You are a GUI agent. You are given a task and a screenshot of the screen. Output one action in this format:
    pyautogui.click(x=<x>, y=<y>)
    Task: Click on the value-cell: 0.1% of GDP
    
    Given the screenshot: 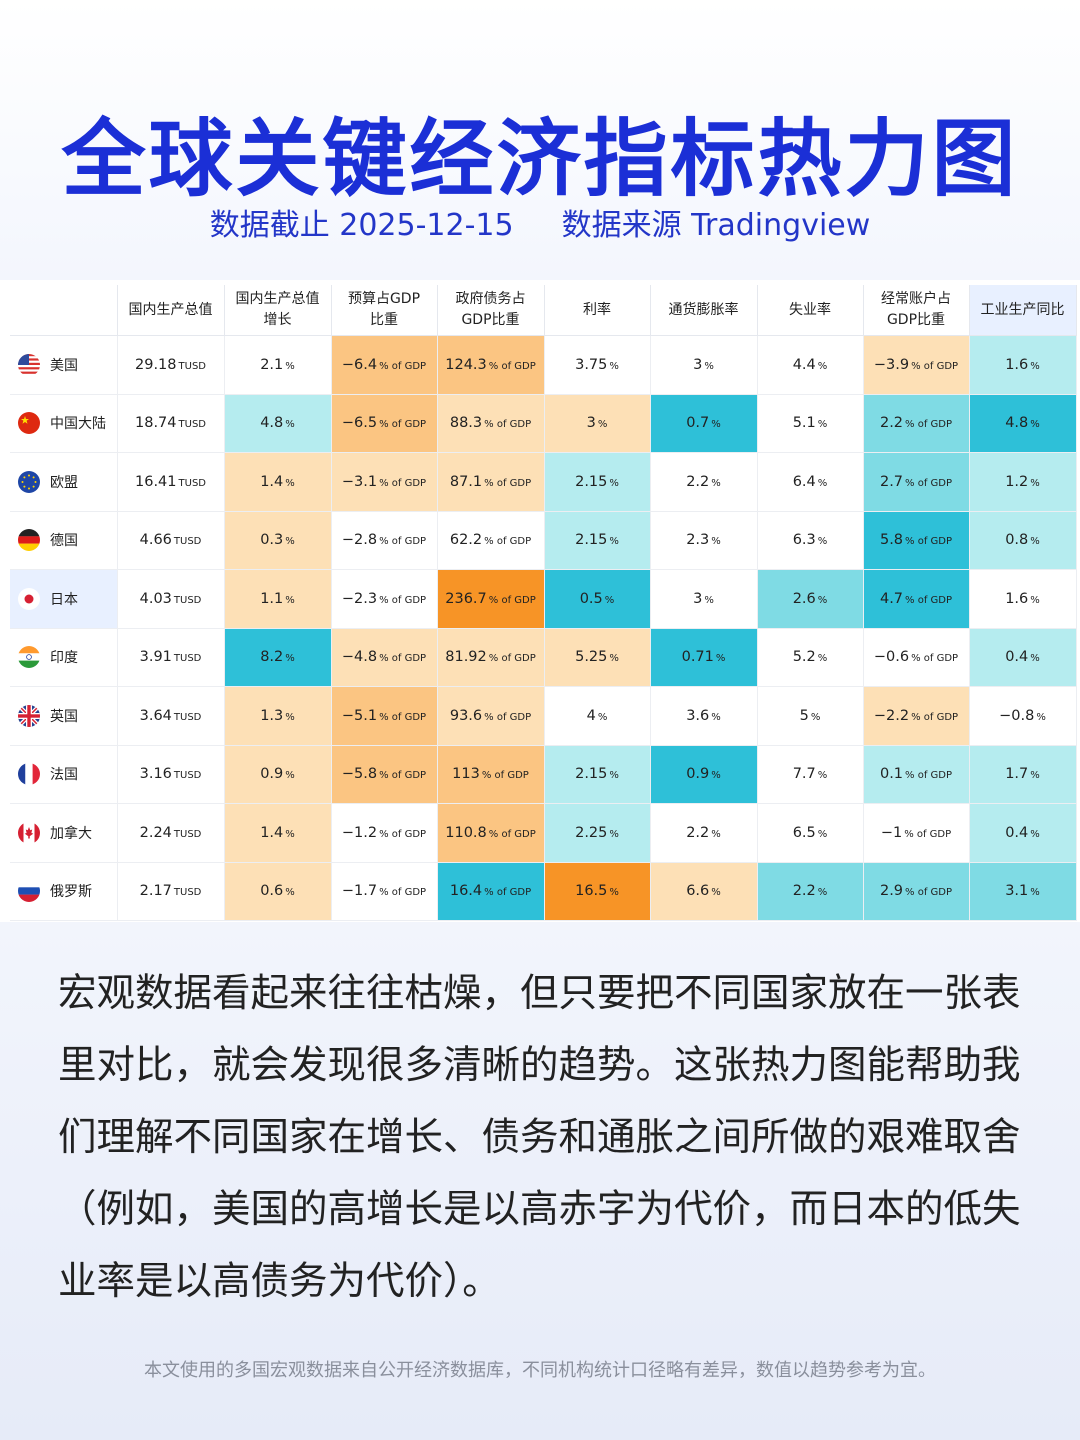 What is the action you would take?
    pyautogui.click(x=916, y=774)
    